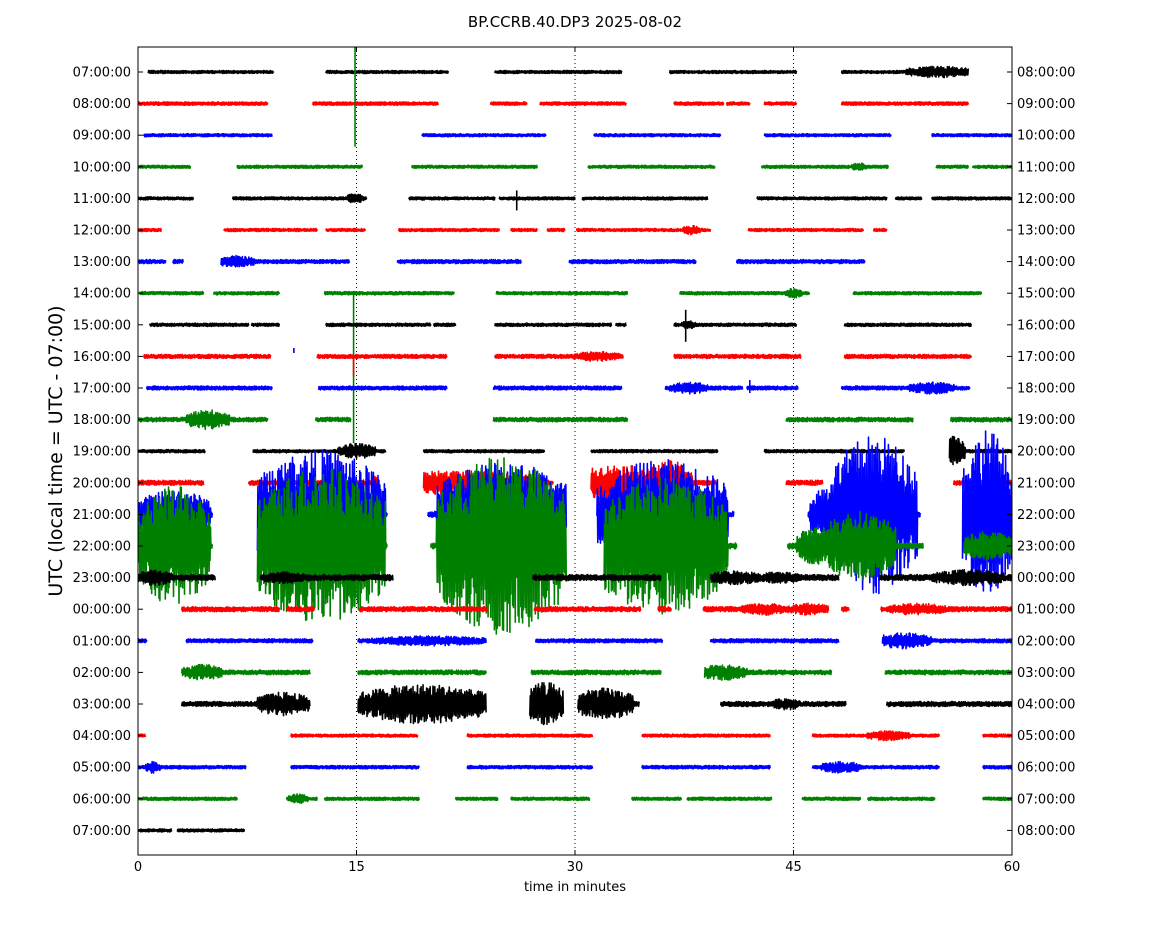  What do you see at coordinates (1046, 73) in the screenshot?
I see `right-hour-label: 08:00:00` at bounding box center [1046, 73].